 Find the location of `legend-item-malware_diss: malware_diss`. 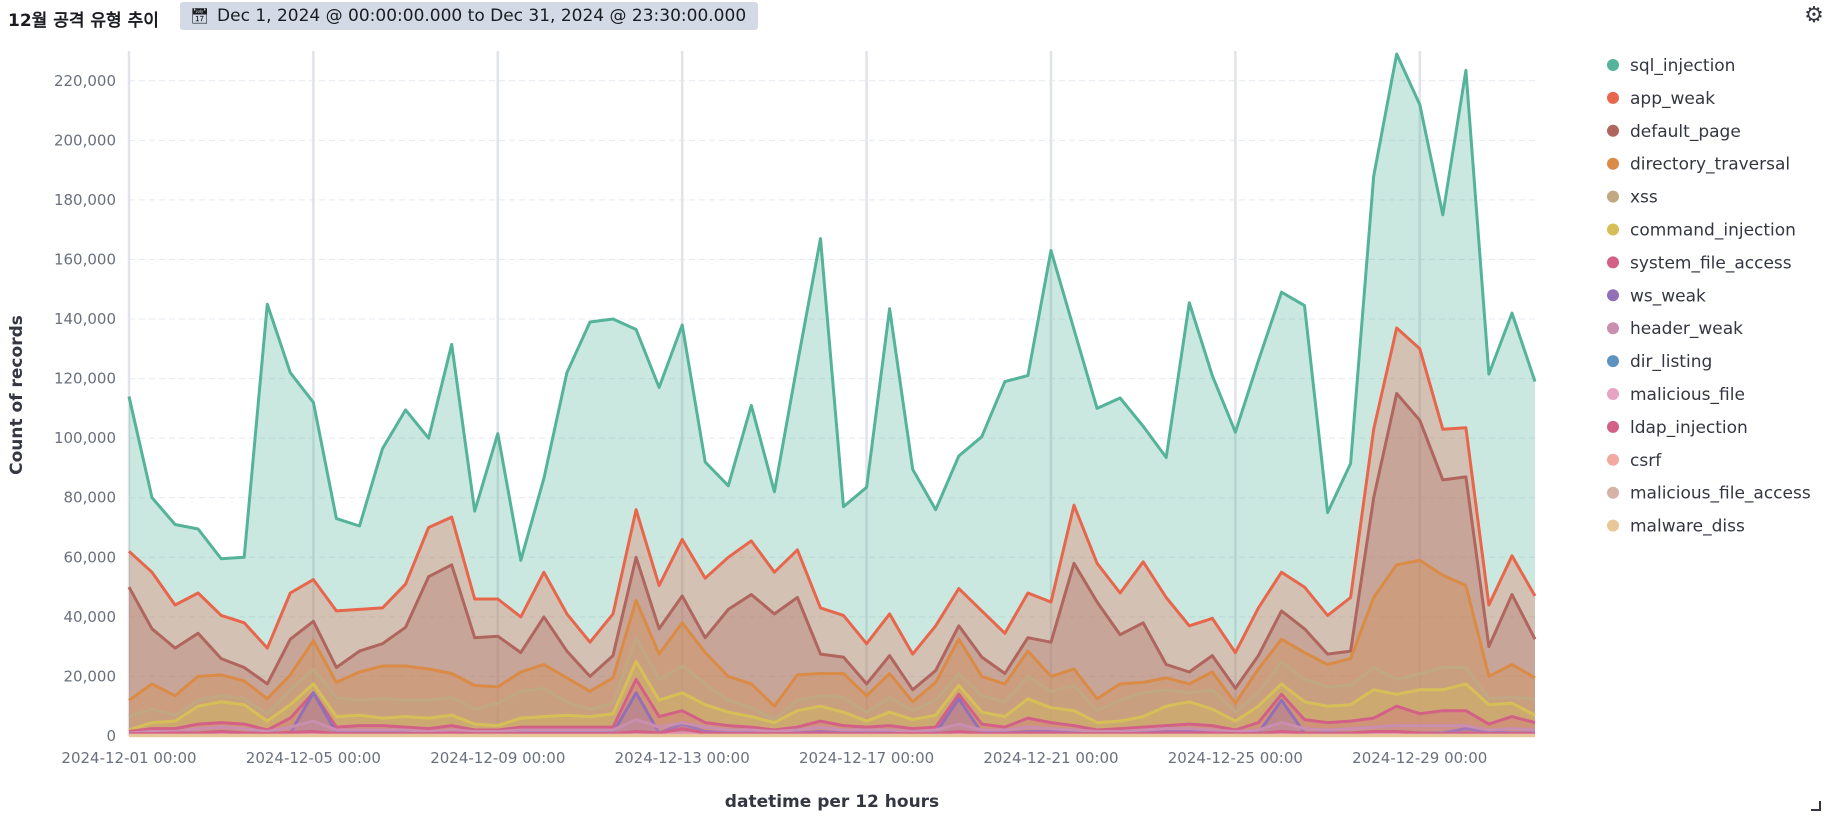

legend-item-malware_diss: malware_diss is located at coordinates (1687, 527).